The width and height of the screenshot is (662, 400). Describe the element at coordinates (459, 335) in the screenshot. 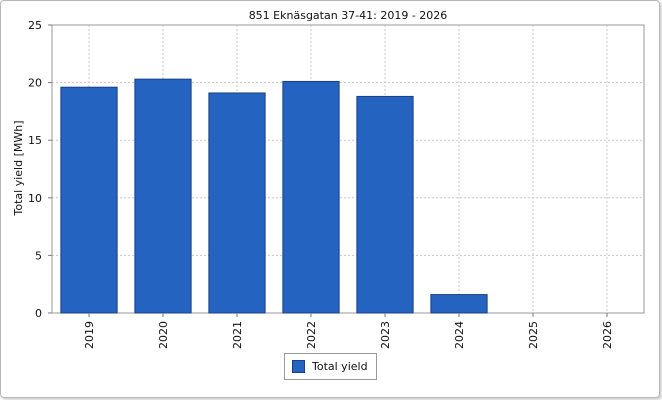

I see `x-tick-label: 2024` at that location.